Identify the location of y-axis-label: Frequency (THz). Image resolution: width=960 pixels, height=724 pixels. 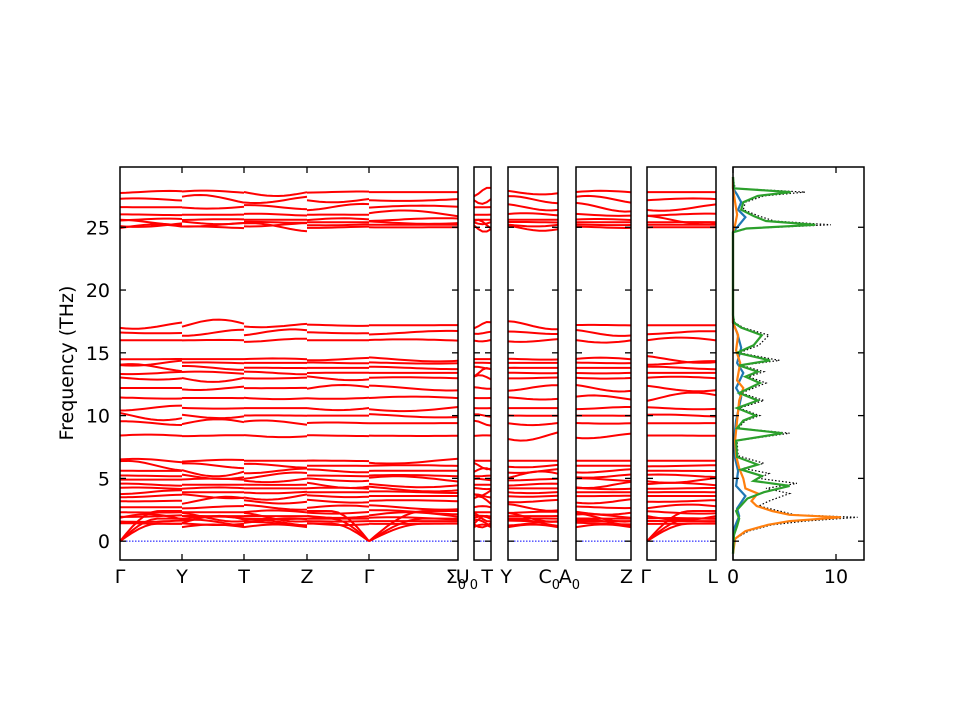
(67, 363).